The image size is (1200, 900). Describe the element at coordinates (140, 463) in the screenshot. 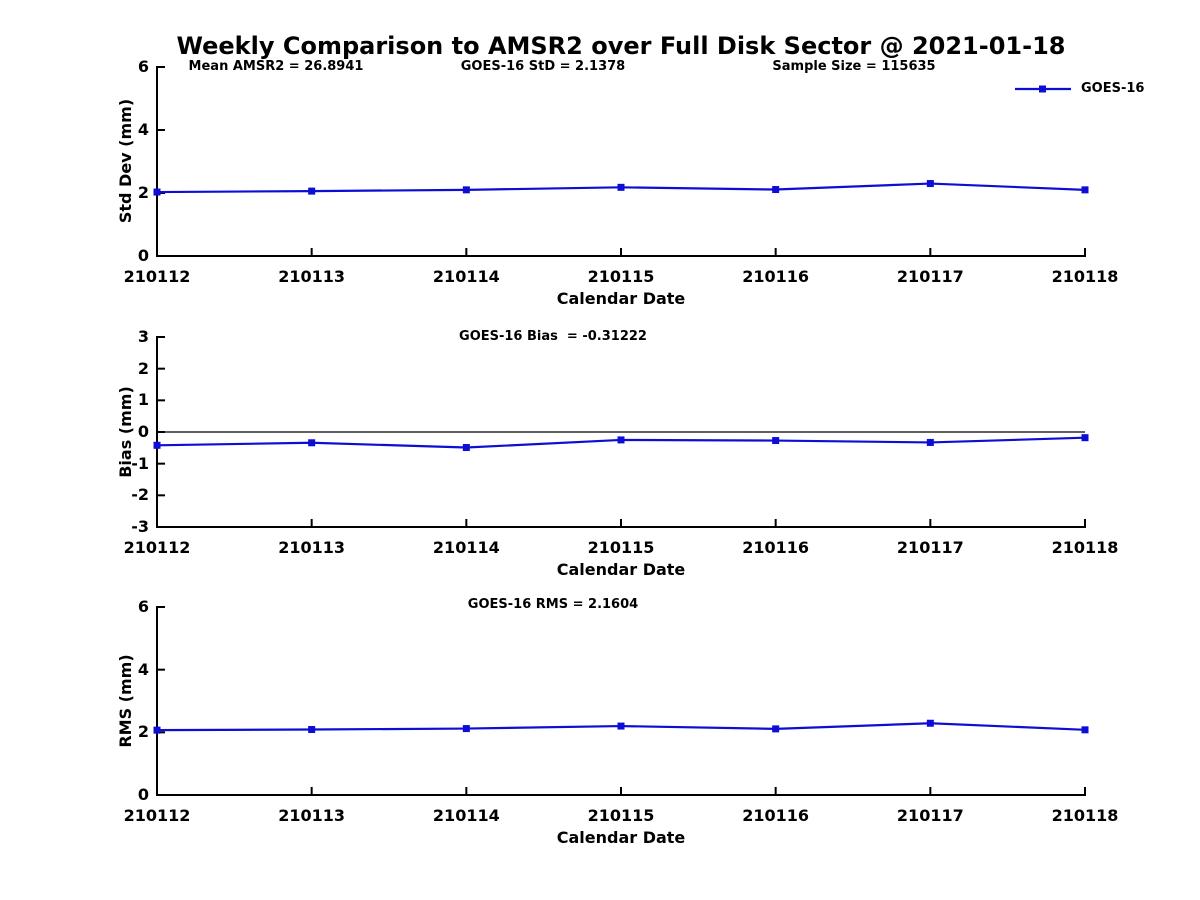

I see `y-tick-label: -1` at that location.